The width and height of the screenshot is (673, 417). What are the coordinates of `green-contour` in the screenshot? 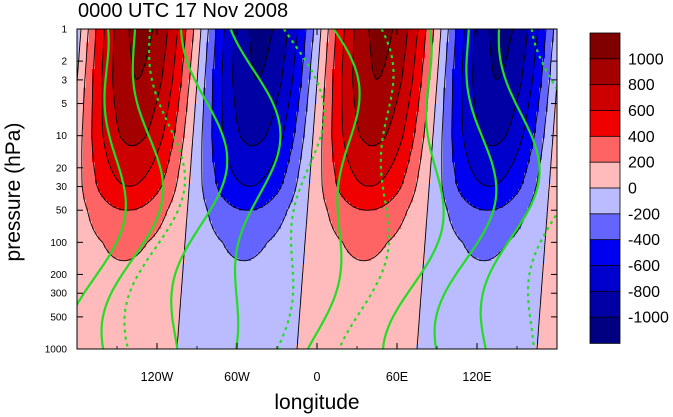 It's located at (366, 189).